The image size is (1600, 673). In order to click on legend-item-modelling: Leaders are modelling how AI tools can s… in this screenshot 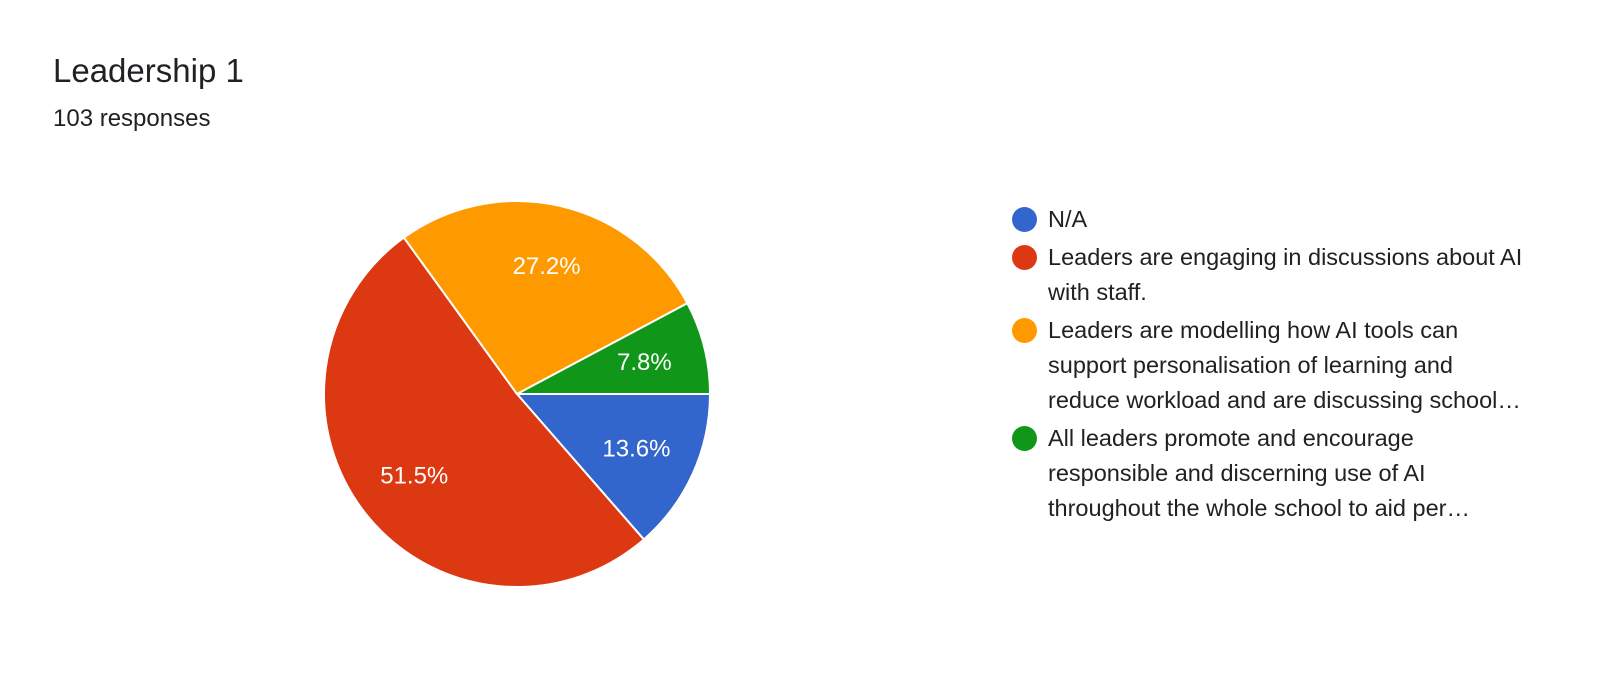, I will do `click(1292, 365)`.